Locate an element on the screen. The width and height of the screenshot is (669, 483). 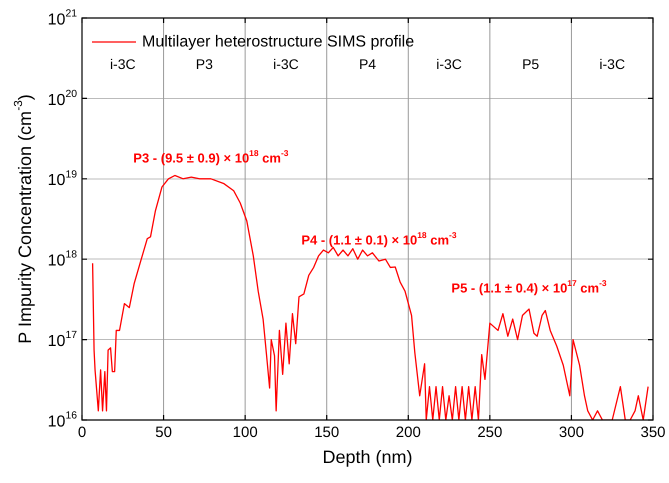
x-tick-label: 200 is located at coordinates (408, 433).